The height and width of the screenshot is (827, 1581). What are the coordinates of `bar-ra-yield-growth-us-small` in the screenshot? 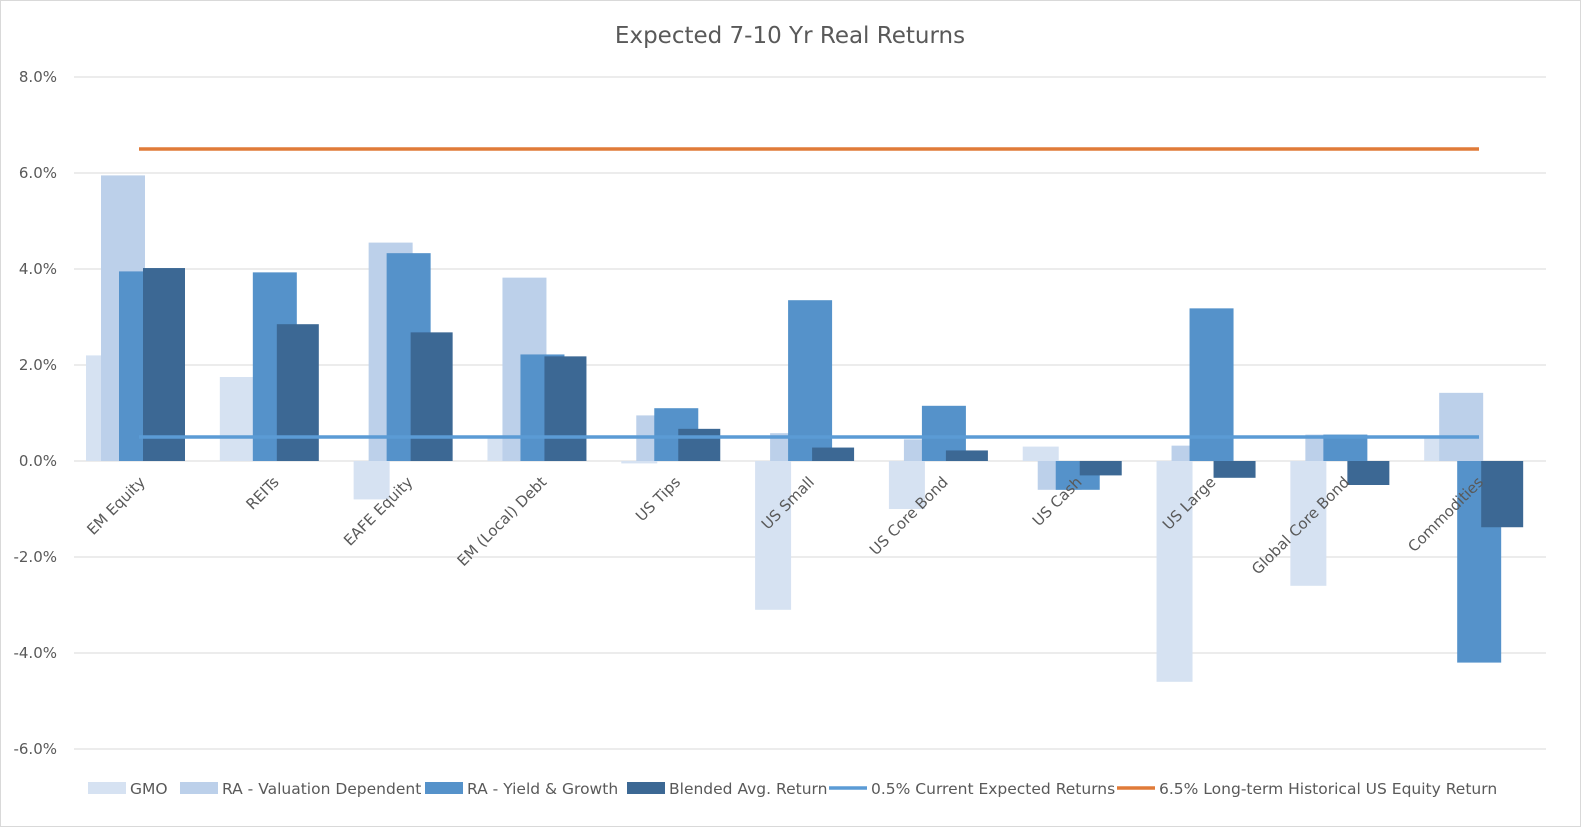 It's located at (810, 380).